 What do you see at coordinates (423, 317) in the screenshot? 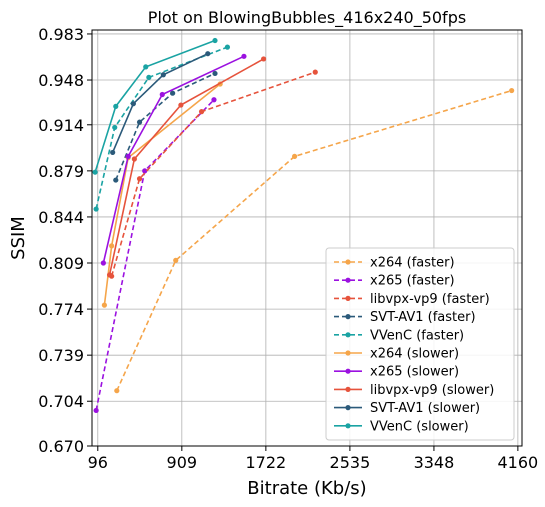
I see `legend-label: SVT-AV1 (faster)` at bounding box center [423, 317].